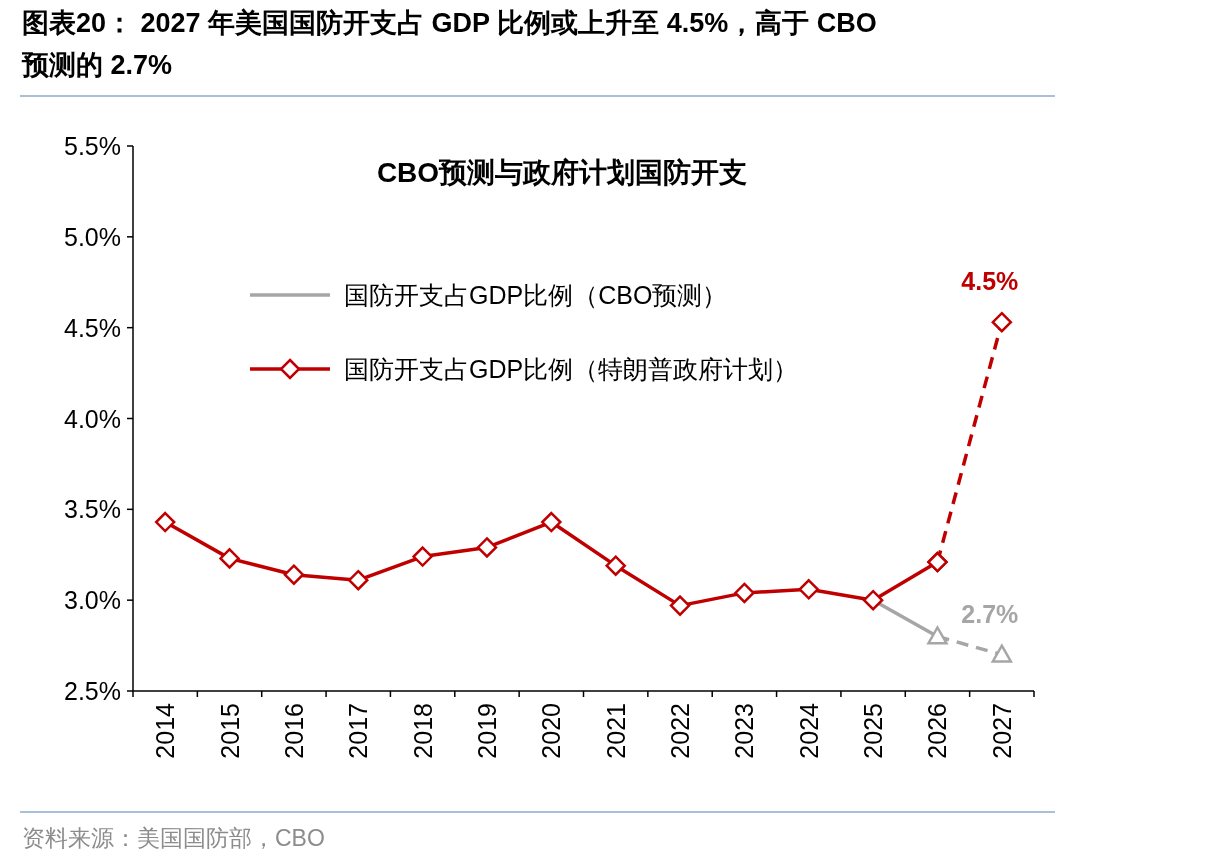 The height and width of the screenshot is (866, 1206). Describe the element at coordinates (165, 730) in the screenshot. I see `x-tick-label: 2014` at that location.